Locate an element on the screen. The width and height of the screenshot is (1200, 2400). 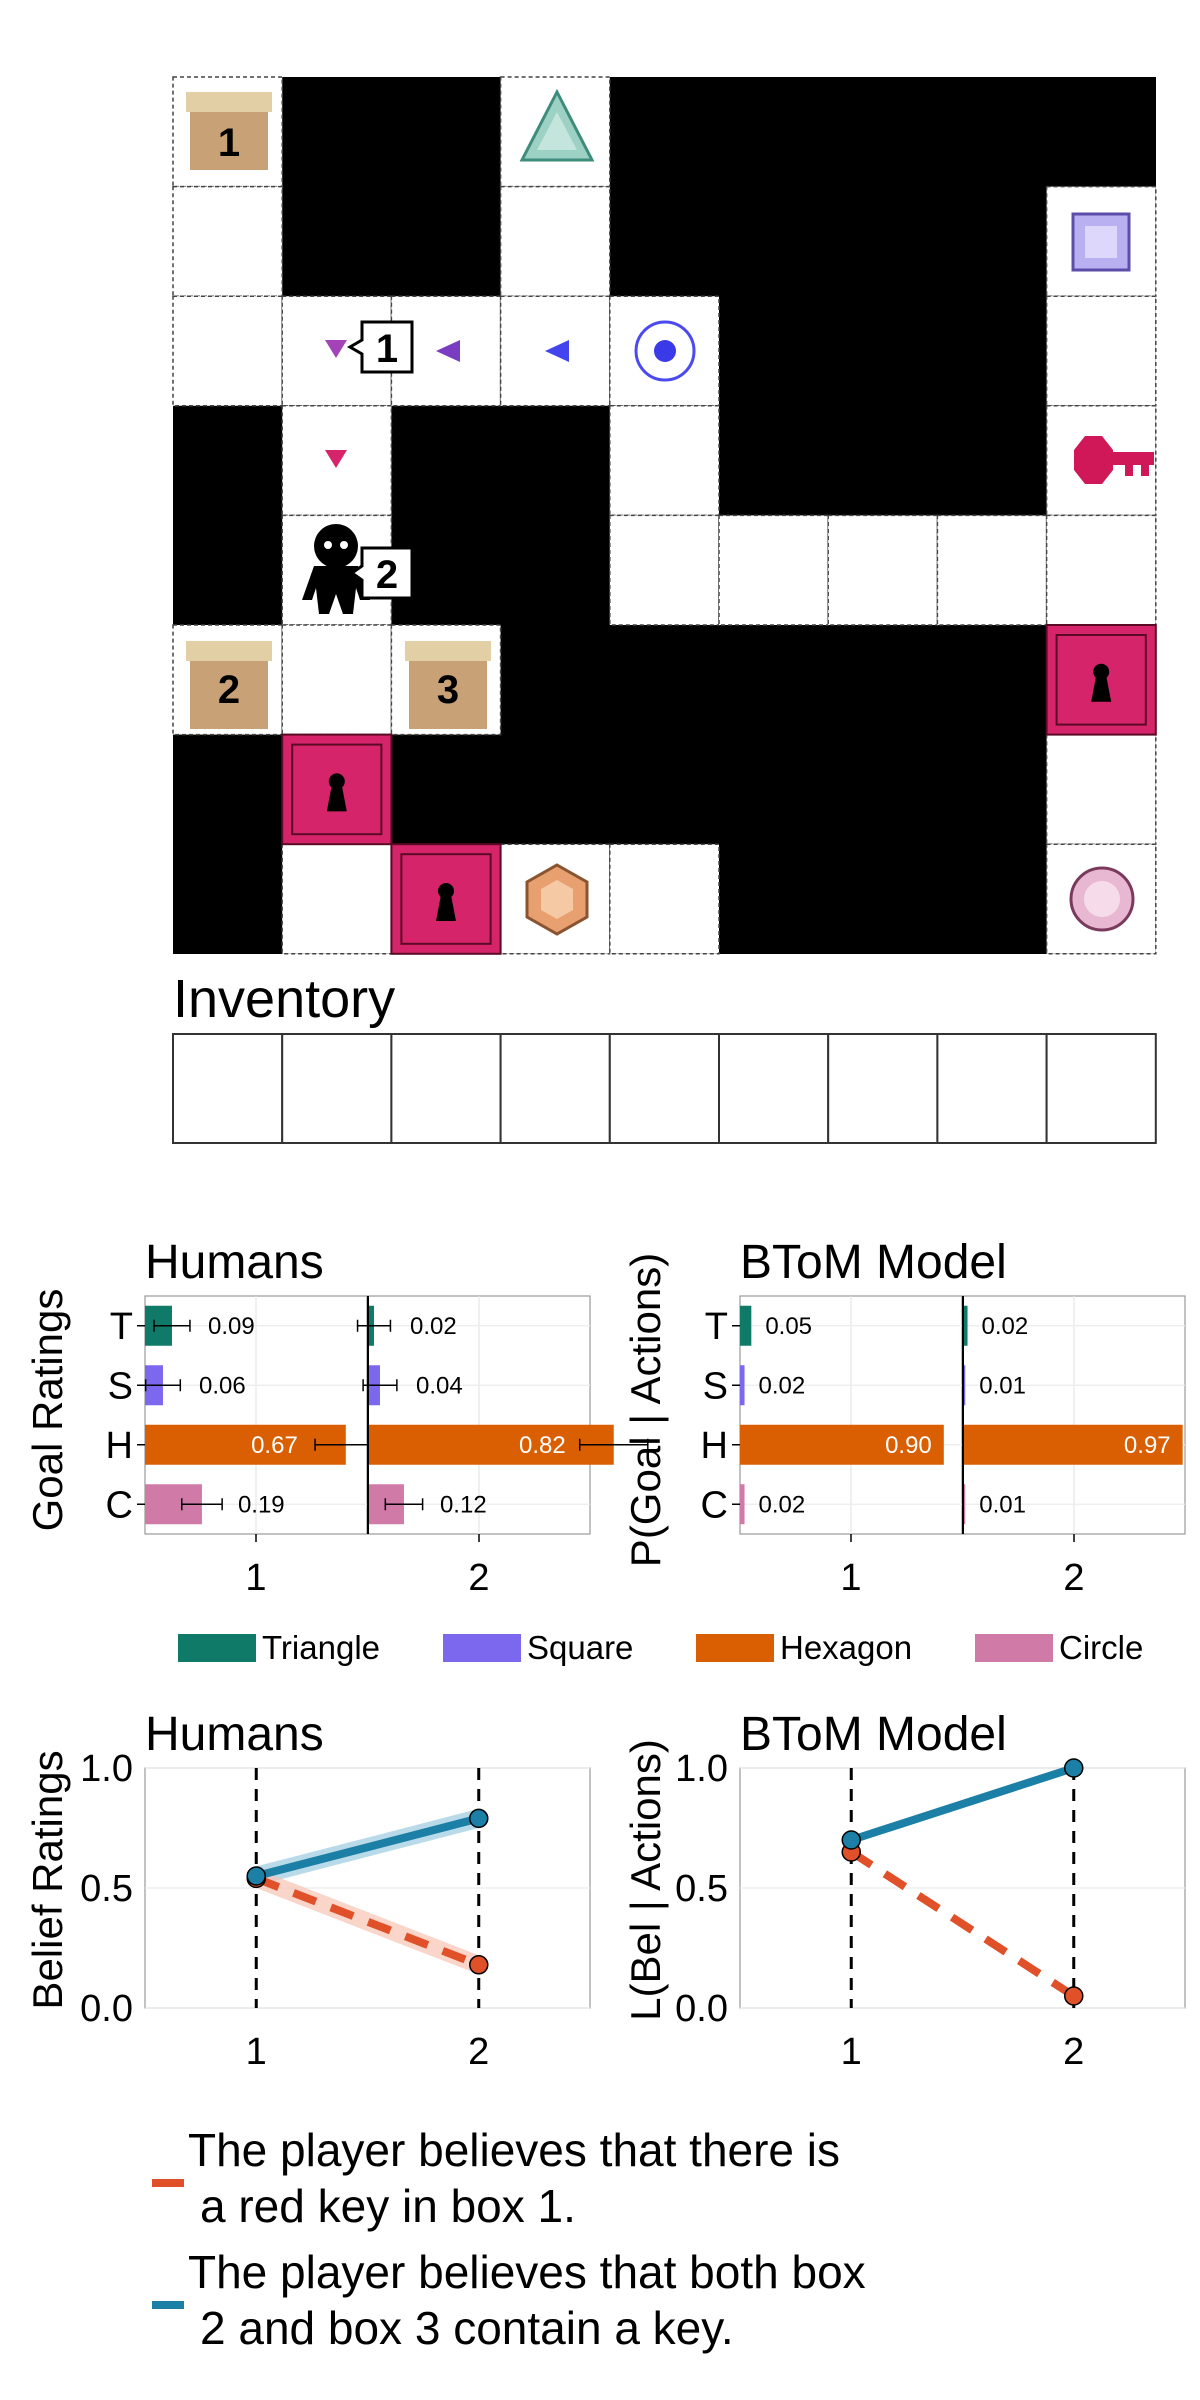
pink-down-marker-icon is located at coordinates (336, 459).